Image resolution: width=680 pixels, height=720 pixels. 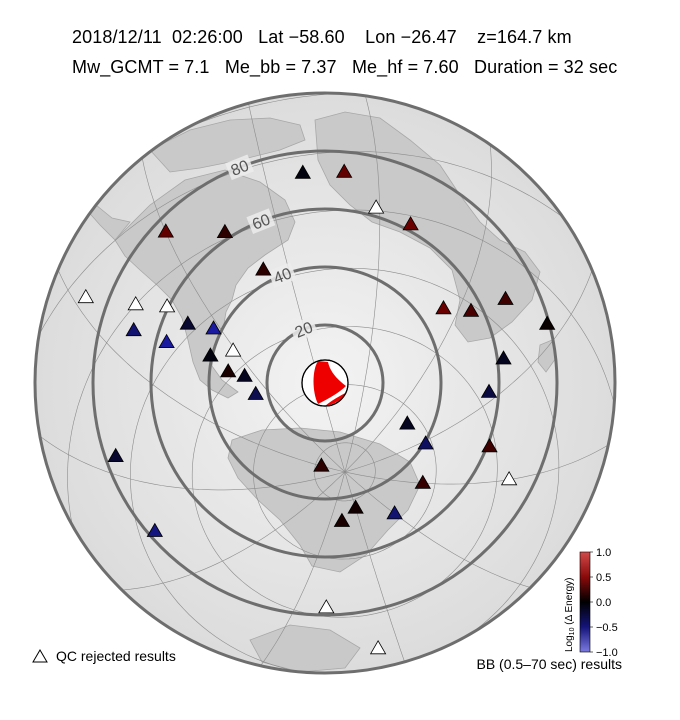 What do you see at coordinates (603, 553) in the screenshot?
I see `colorbar-tick-label: 1.0` at bounding box center [603, 553].